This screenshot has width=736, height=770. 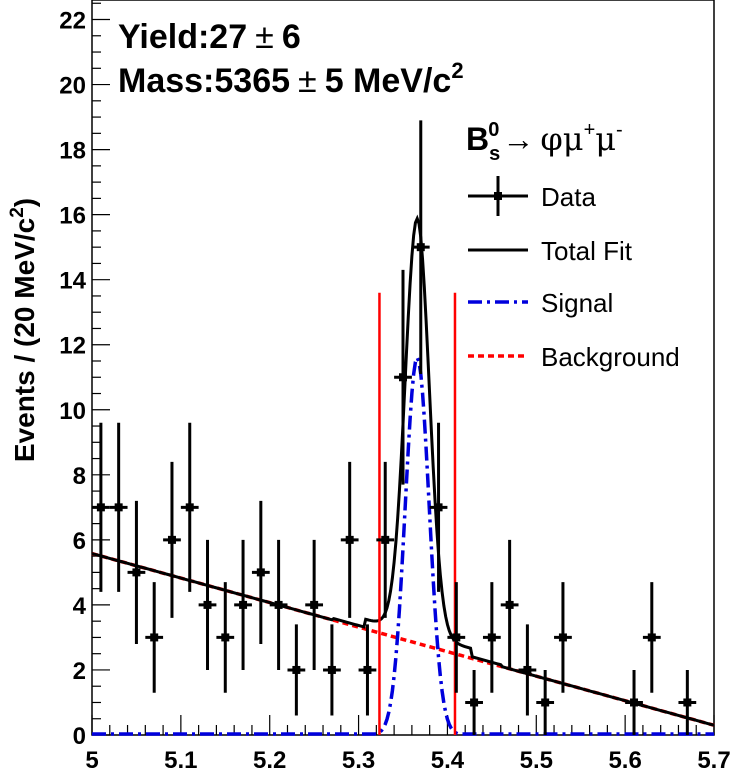 I want to click on legend-total-fit: Total Fit, so click(x=550, y=251).